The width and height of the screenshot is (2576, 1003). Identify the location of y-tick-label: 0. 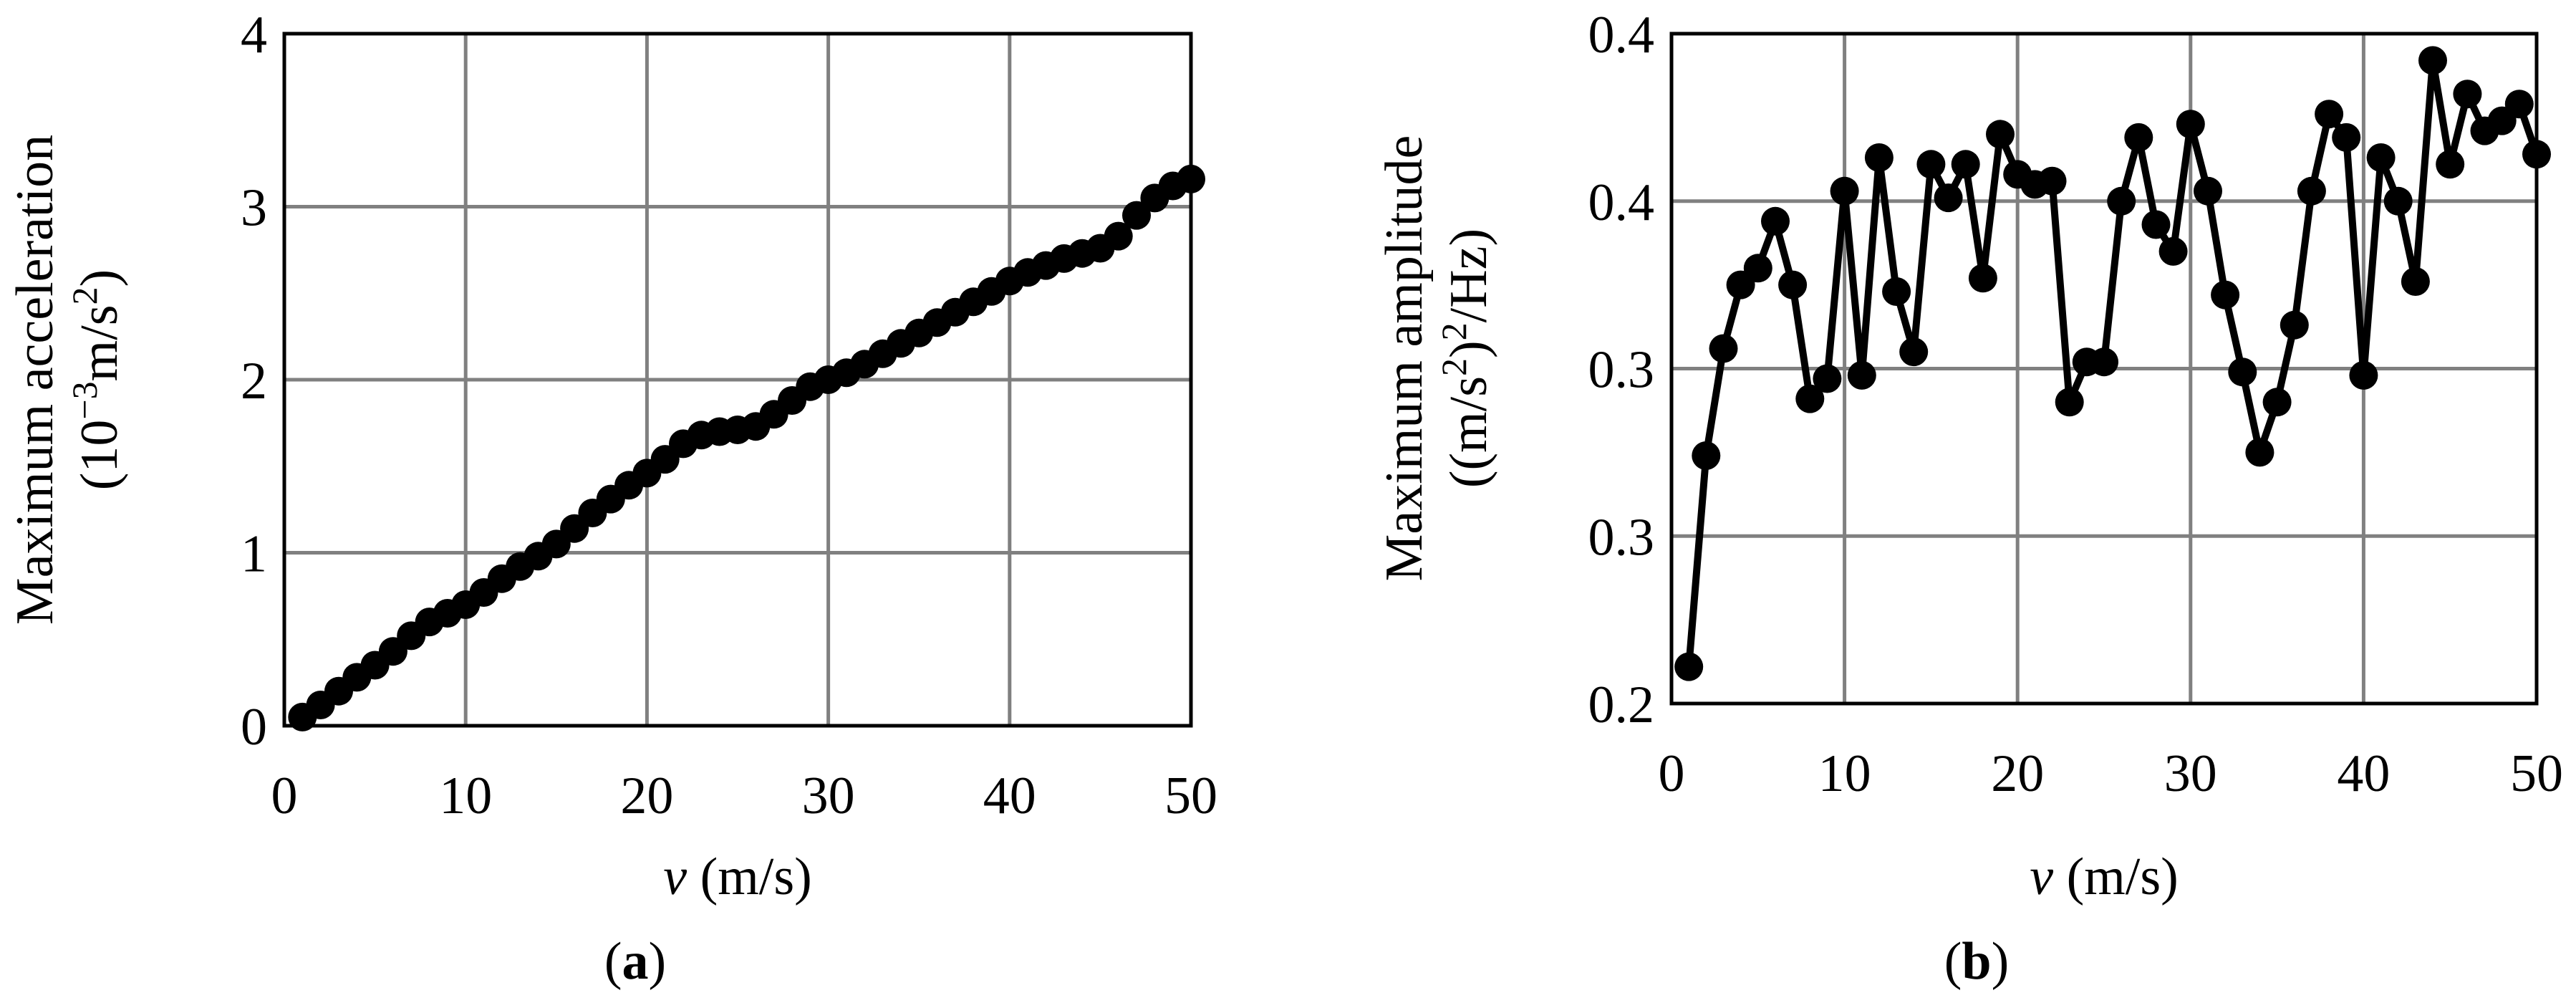
(254, 727).